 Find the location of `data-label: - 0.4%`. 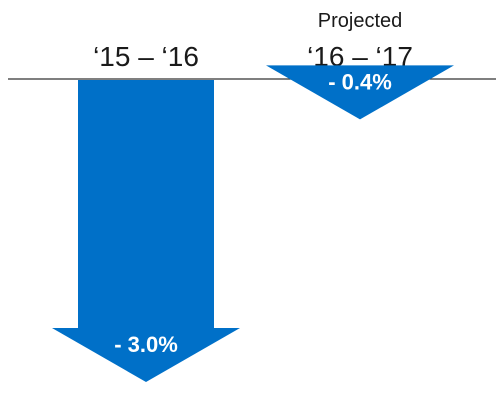

data-label: - 0.4% is located at coordinates (360, 81).